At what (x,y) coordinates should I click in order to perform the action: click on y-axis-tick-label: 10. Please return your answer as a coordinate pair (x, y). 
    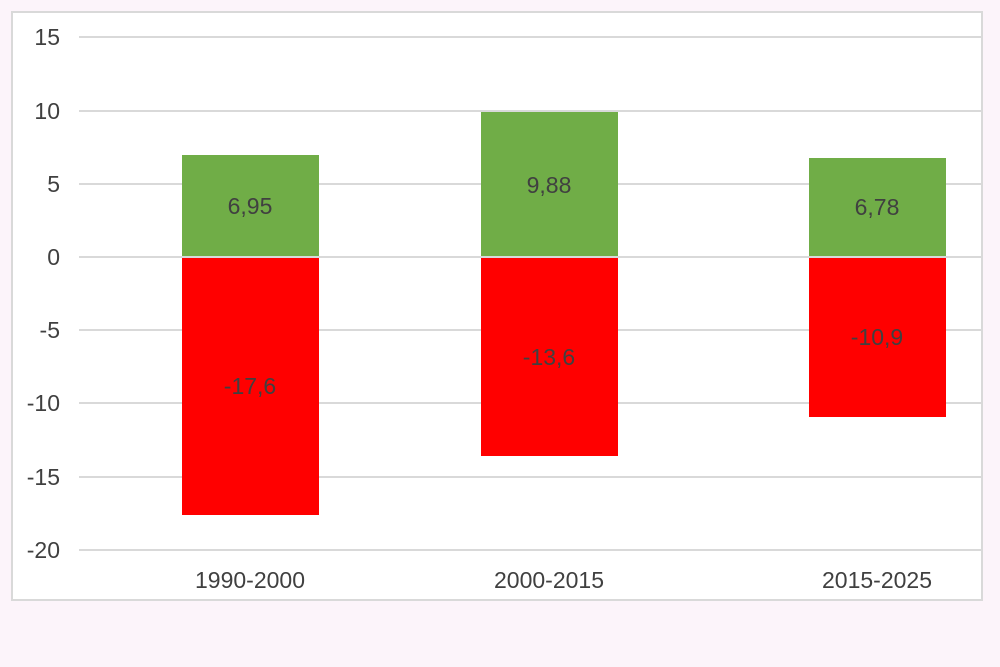
    Looking at the image, I should click on (47, 110).